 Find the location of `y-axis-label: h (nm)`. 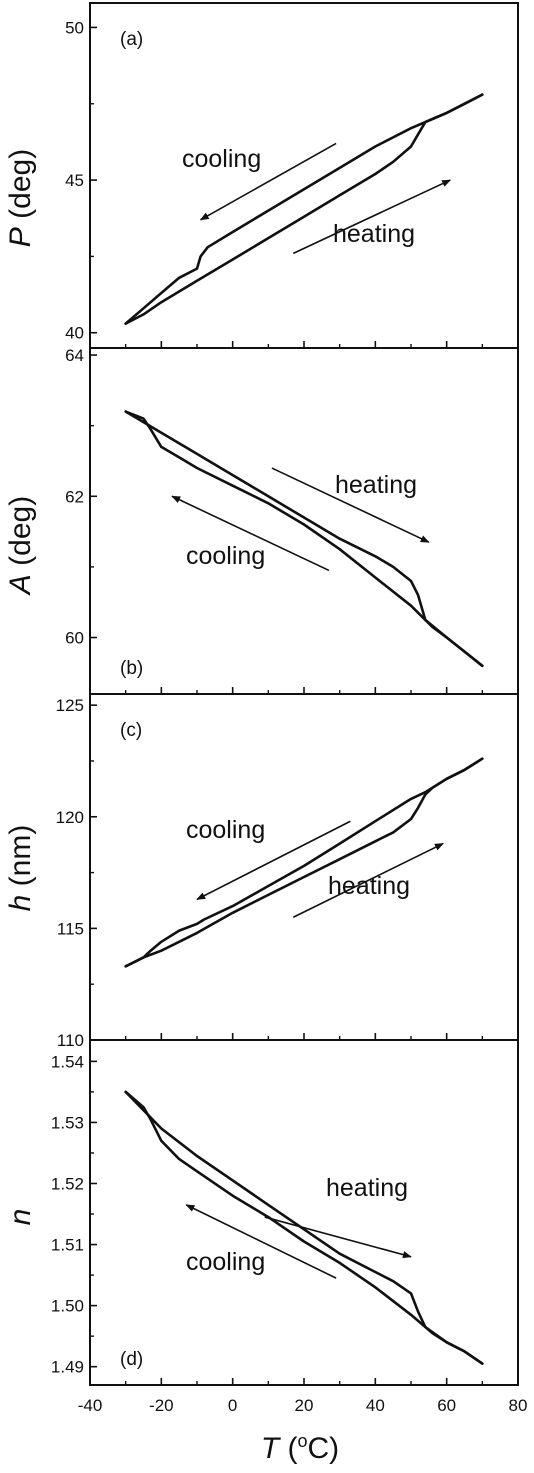

y-axis-label: h (nm) is located at coordinates (20, 868).